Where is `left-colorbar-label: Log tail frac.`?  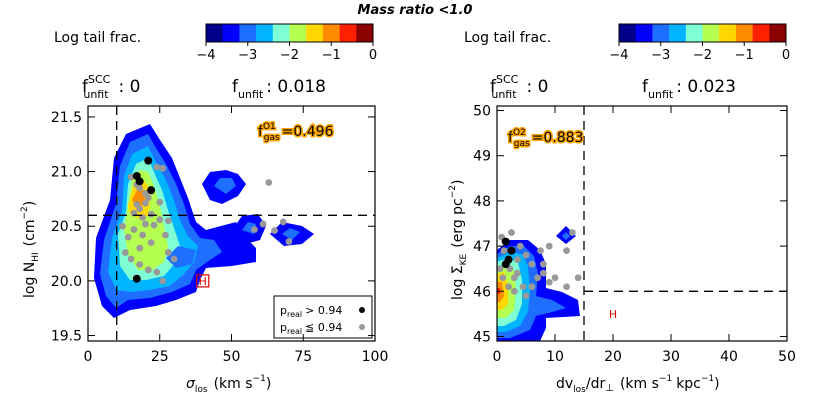 left-colorbar-label: Log tail frac. is located at coordinates (97, 38).